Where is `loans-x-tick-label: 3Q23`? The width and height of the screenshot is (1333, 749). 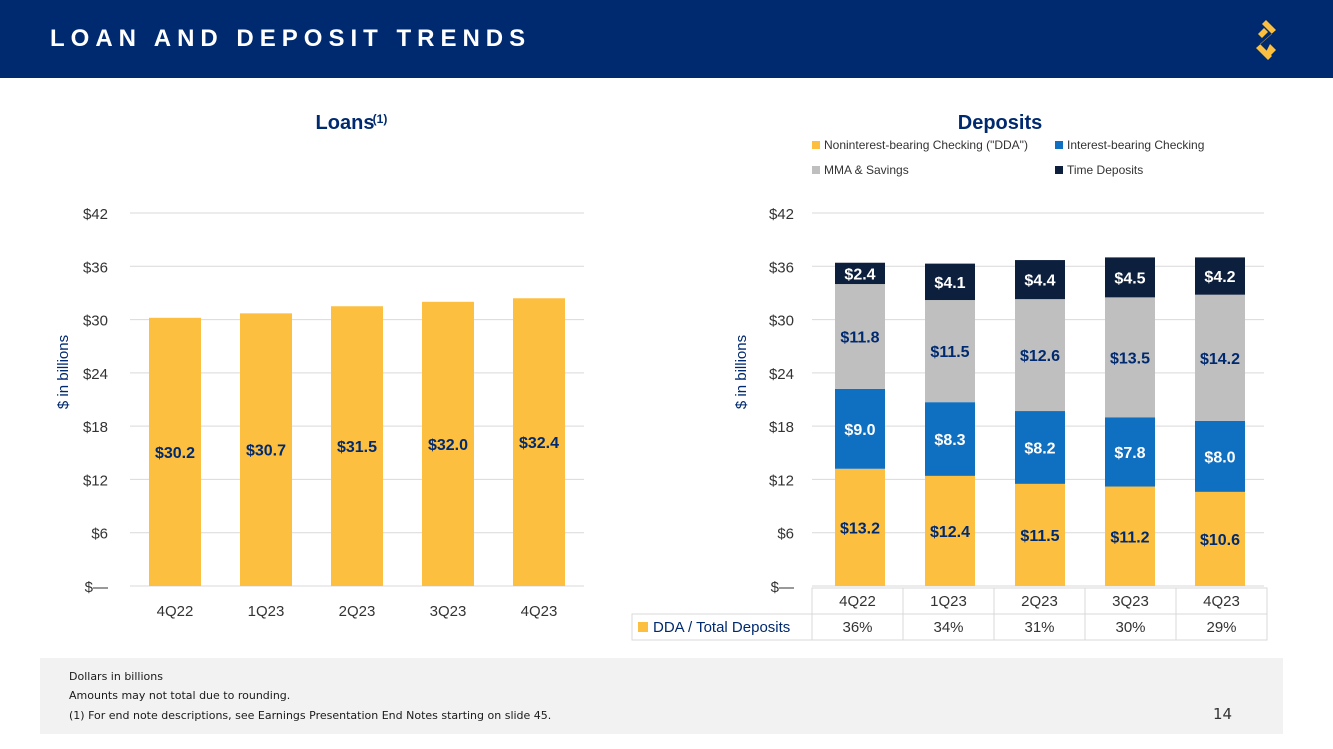 loans-x-tick-label: 3Q23 is located at coordinates (448, 611).